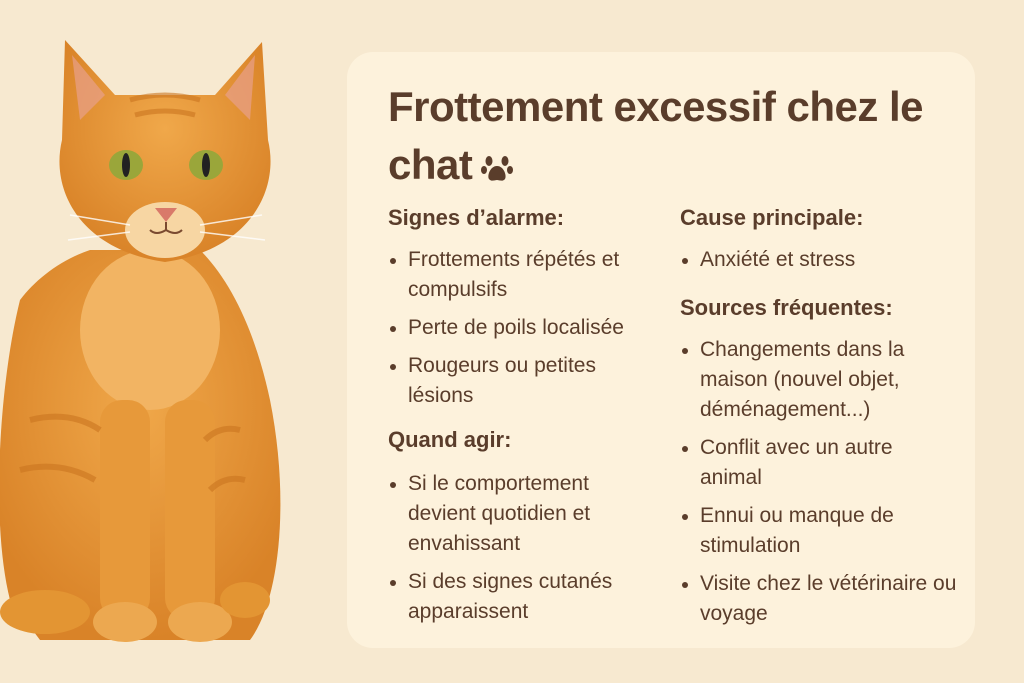 Image resolution: width=1024 pixels, height=683 pixels. Describe the element at coordinates (528, 328) in the screenshot. I see `list-item: Perte de poils localisée` at that location.